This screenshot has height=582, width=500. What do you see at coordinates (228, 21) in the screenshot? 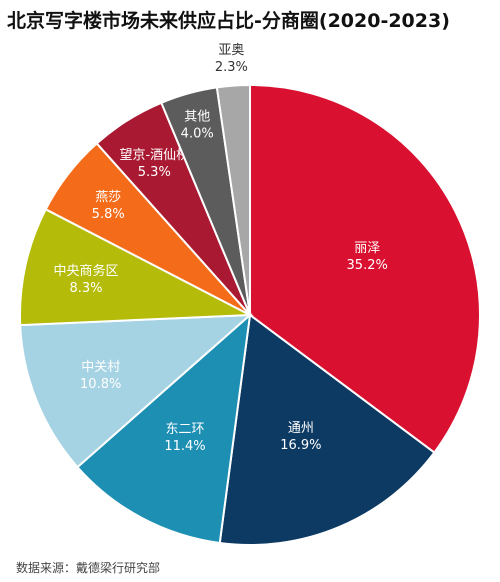
I see `chart-title: 北京写字楼市场未来供应占比-分商圈(2020-2023)` at bounding box center [228, 21].